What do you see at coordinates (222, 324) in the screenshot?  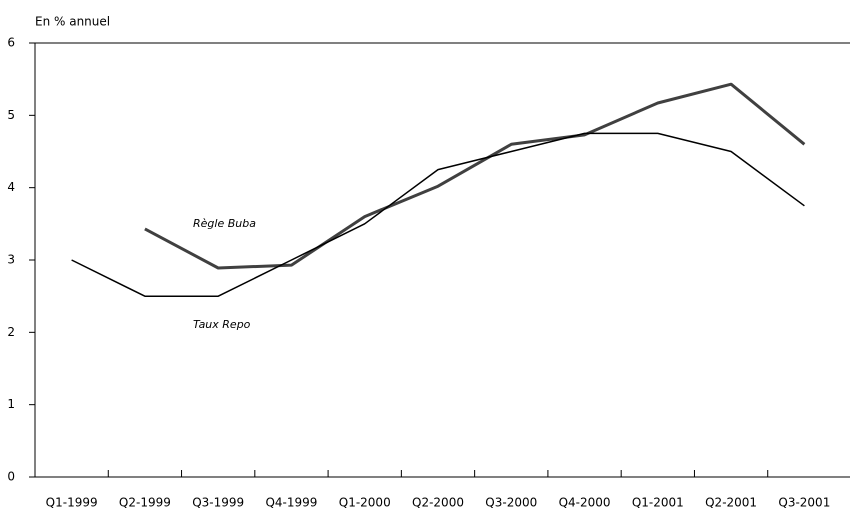 I see `series-annotation: Taux Repo` at bounding box center [222, 324].